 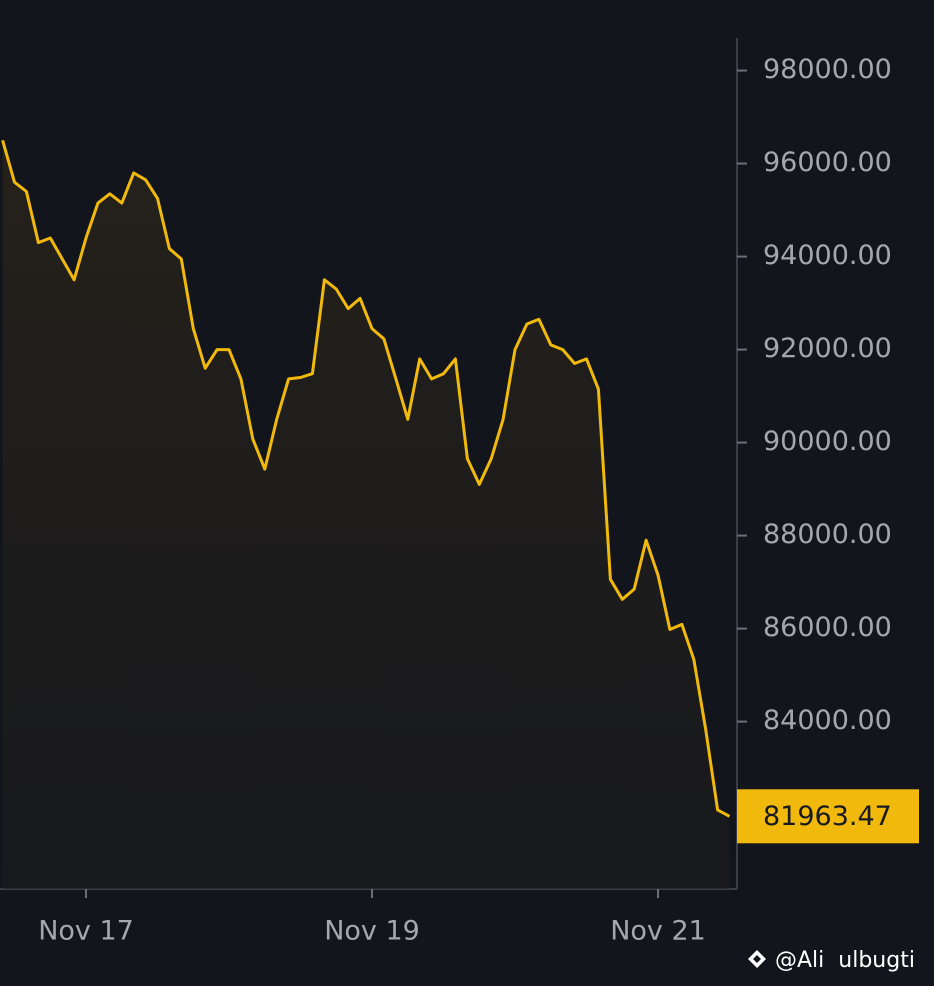 What do you see at coordinates (845, 960) in the screenshot?
I see `watermark-text: @Ali ulbugti` at bounding box center [845, 960].